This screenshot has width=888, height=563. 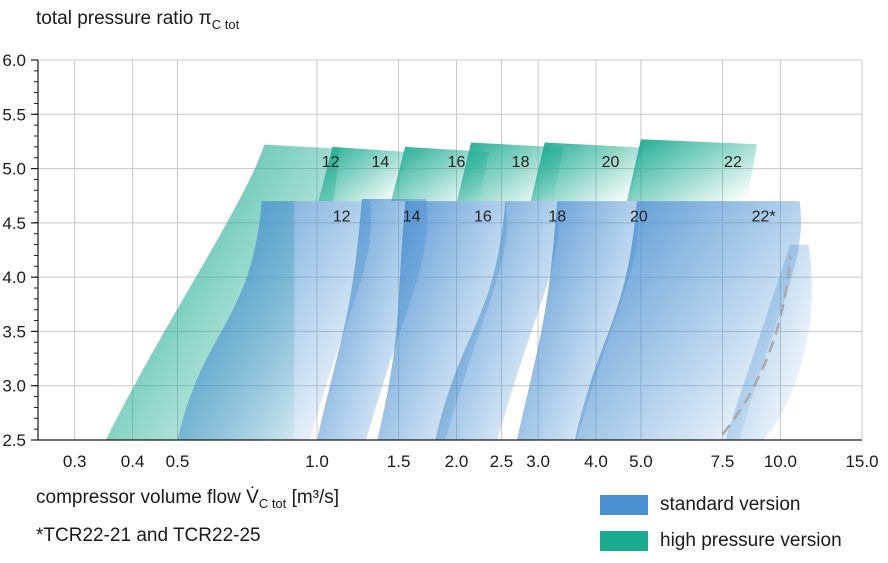 What do you see at coordinates (723, 461) in the screenshot?
I see `x-tick-label: 7.5` at bounding box center [723, 461].